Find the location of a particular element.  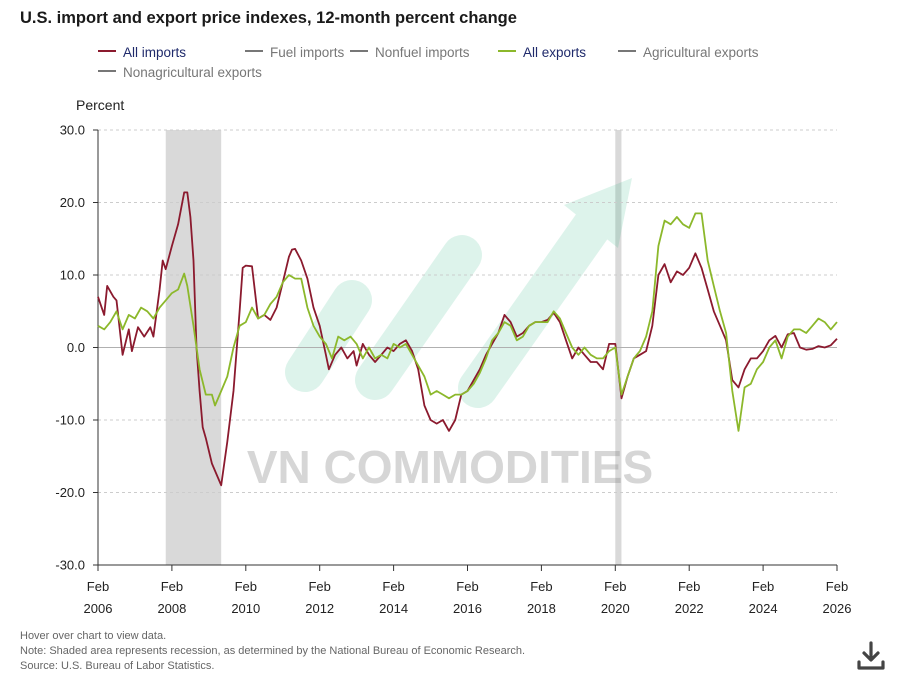

x-tick-label: Feb 2016 is located at coordinates (467, 597).